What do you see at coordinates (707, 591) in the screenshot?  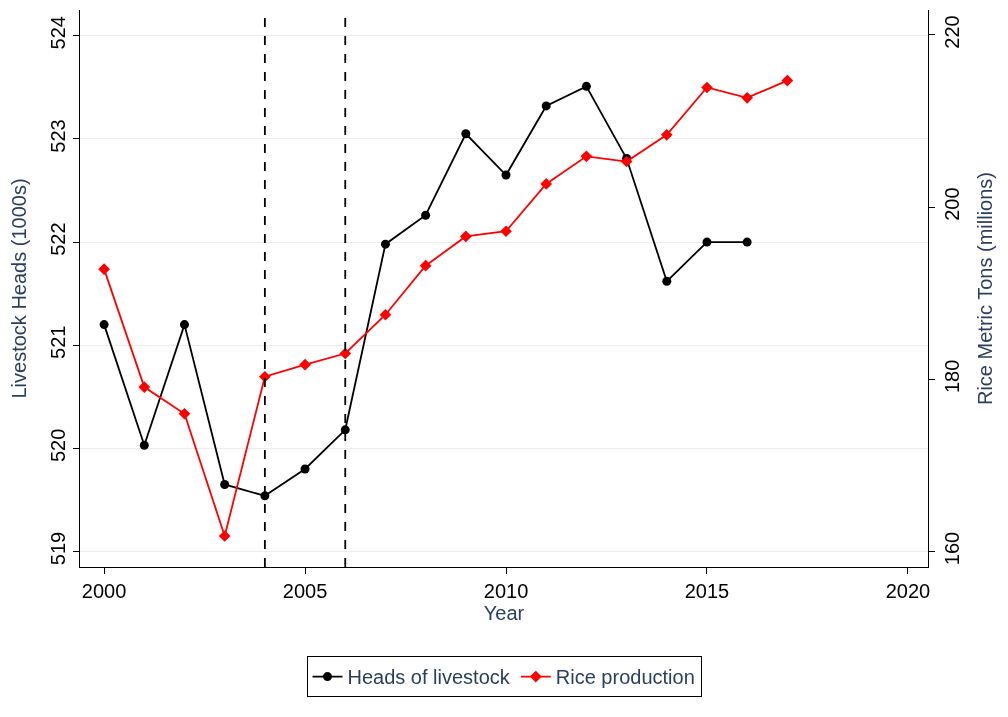 I see `x-tick-label: 2015` at bounding box center [707, 591].